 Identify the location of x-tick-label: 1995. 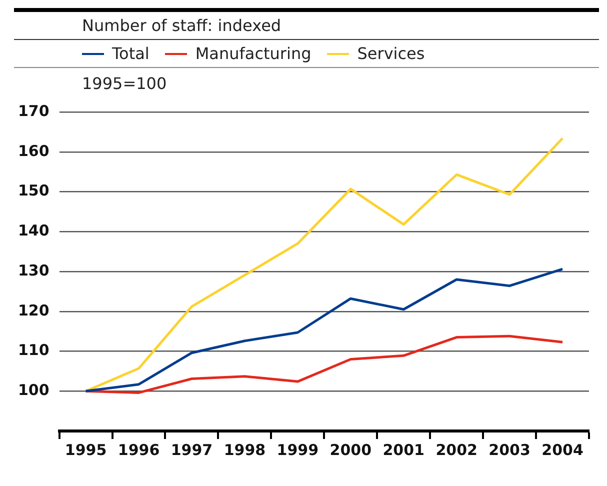
(85, 449).